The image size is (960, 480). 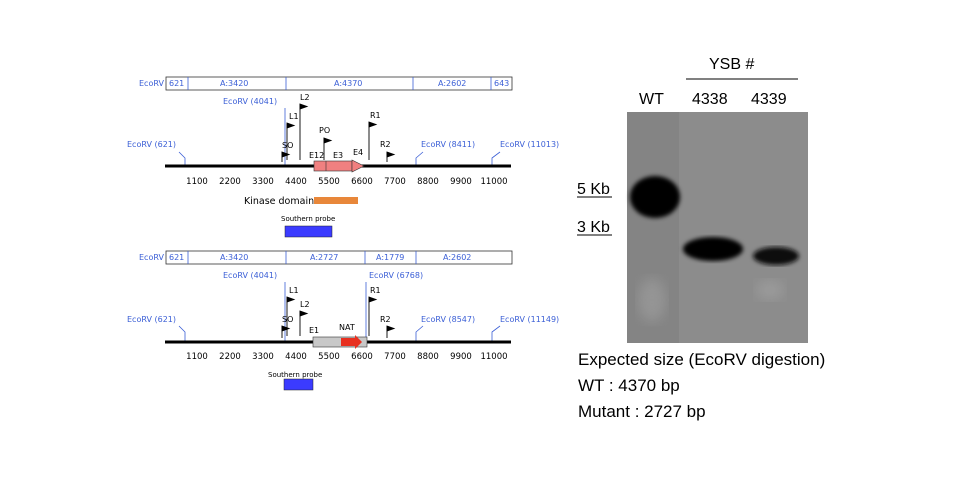 I want to click on mut-frag-1: 621, so click(x=176, y=257).